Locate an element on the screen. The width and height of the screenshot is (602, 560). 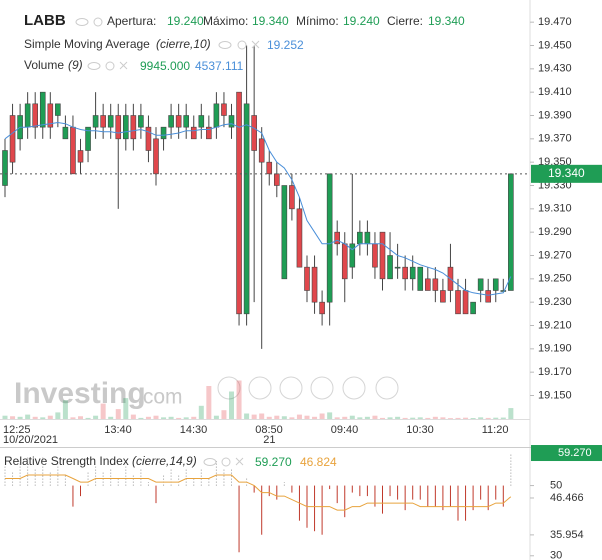
indicator-value: 19.252 is located at coordinates (285, 45).